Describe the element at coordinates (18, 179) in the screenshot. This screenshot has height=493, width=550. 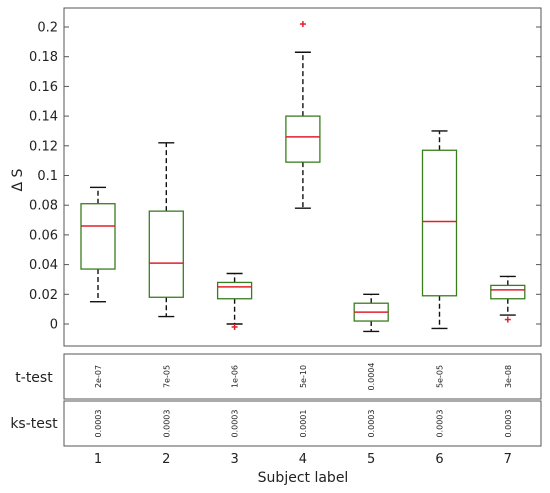
I see `y-axis-label: Δ S` at that location.